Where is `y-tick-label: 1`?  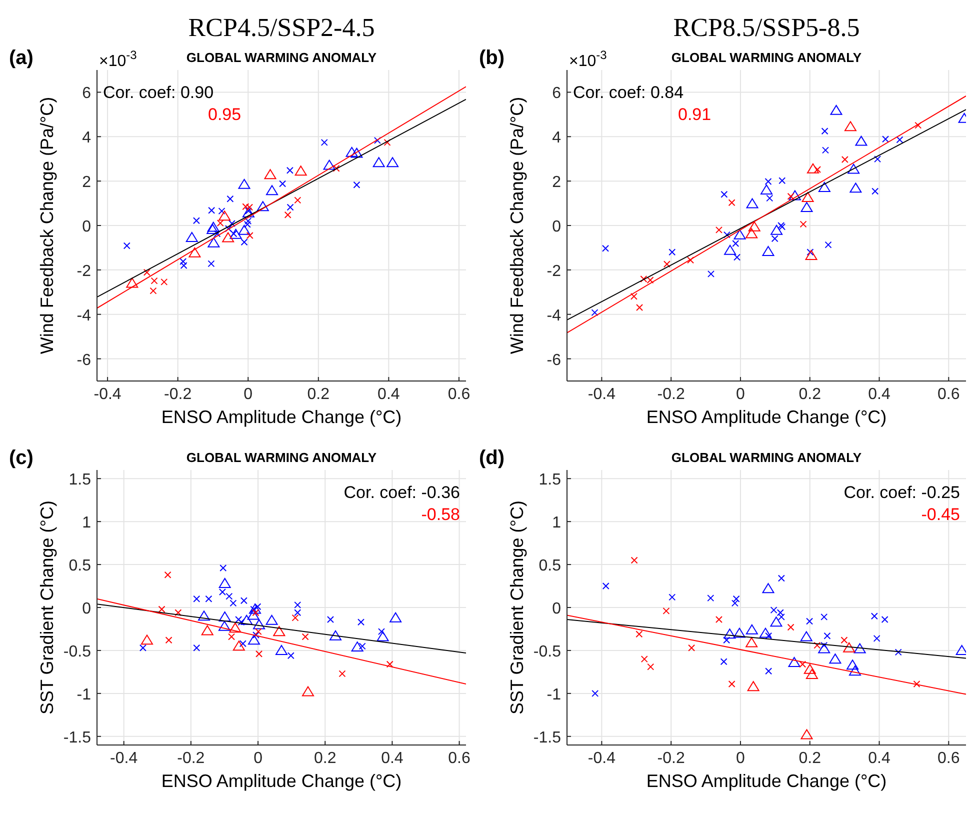
y-tick-label: 1 is located at coordinates (87, 523).